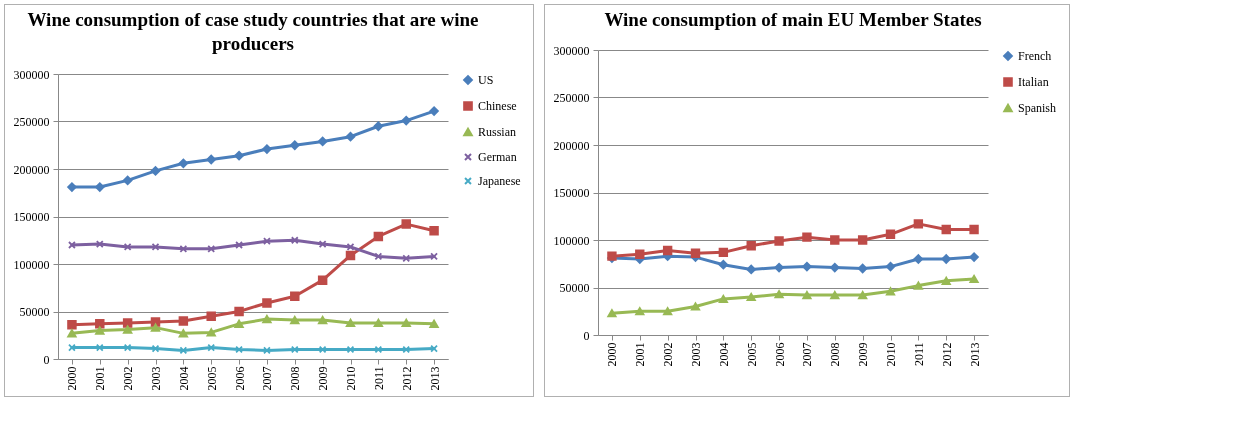 This screenshot has height=430, width=1250. I want to click on y-tick-label: 50000, so click(34, 312).